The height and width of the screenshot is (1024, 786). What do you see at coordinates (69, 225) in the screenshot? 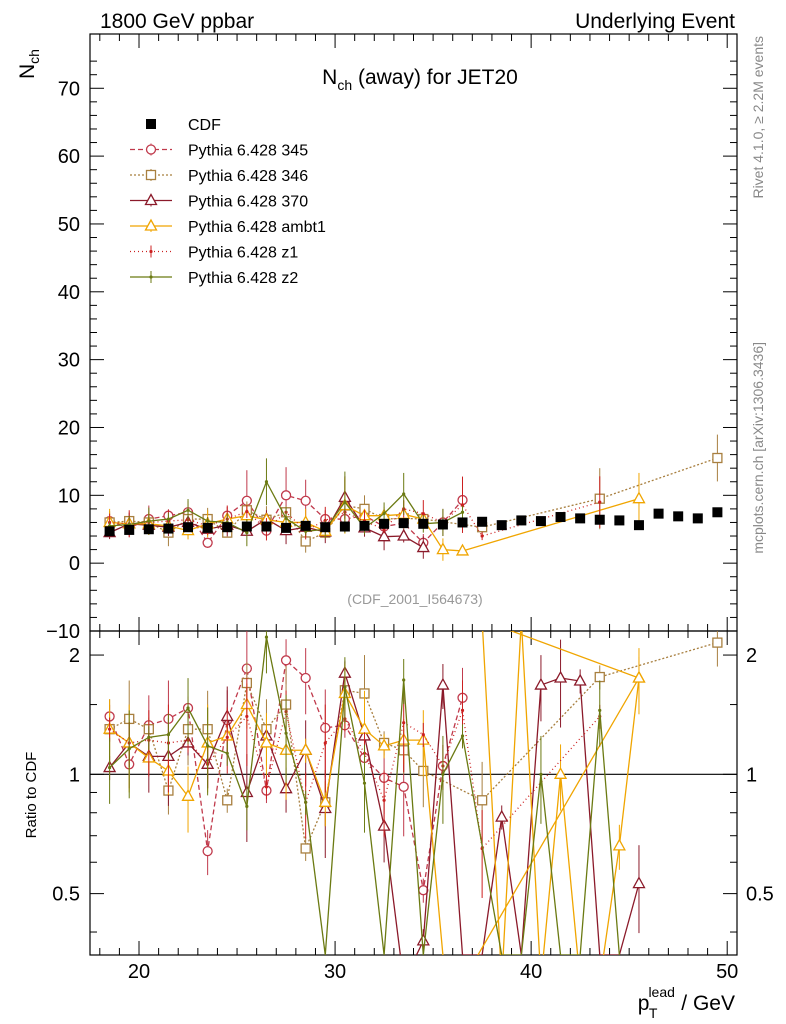
I see `y-tick-label: 50` at bounding box center [69, 225].